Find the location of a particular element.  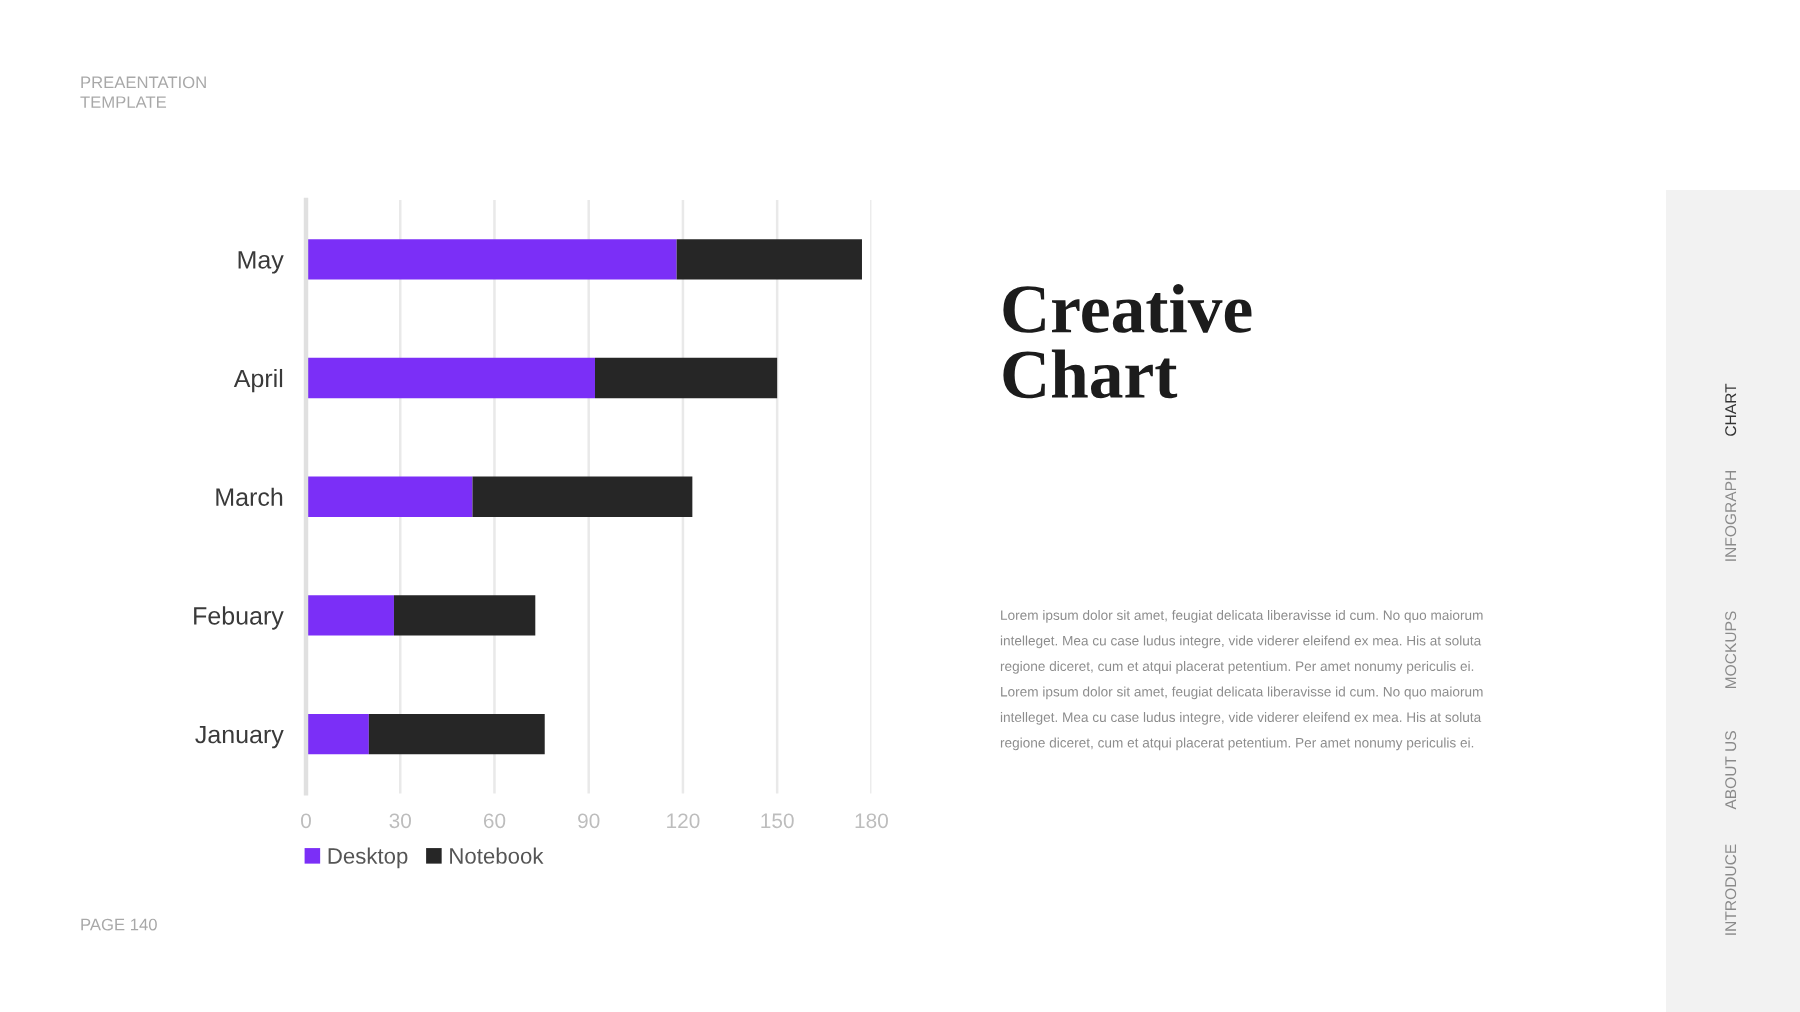

x-tick-label: 150 is located at coordinates (777, 821).